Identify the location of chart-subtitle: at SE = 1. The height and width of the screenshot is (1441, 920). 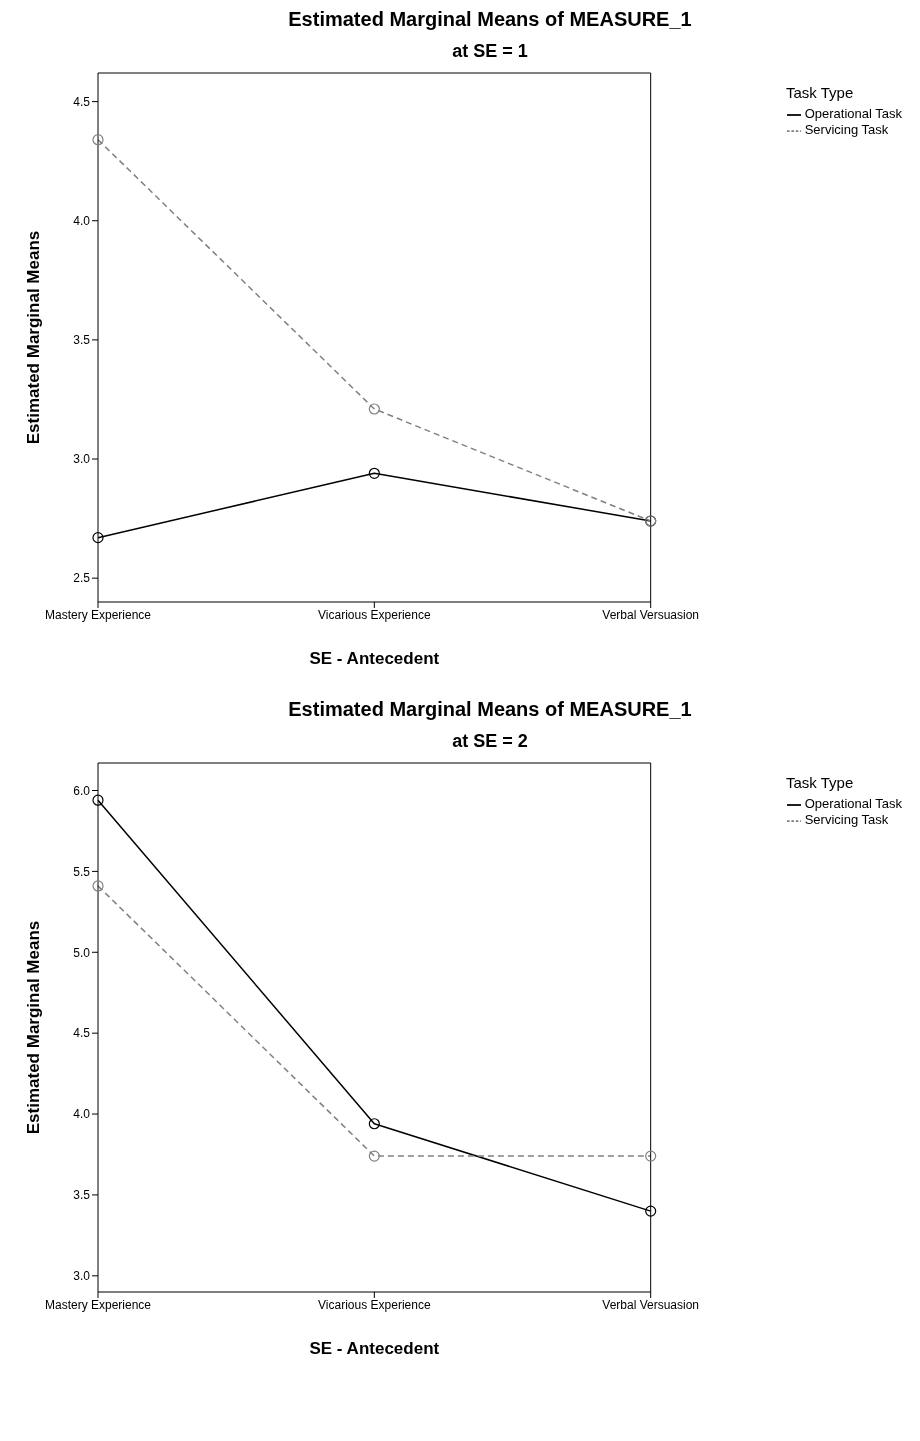
(490, 51).